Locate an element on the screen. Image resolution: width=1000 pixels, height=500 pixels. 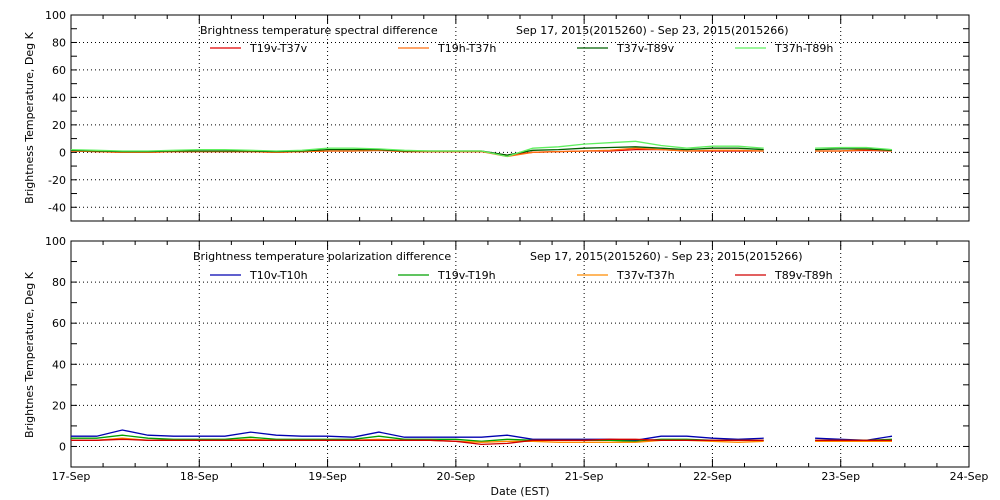
y-axis-label: Brightnes Temperature, Deg K is located at coordinates (29, 354).